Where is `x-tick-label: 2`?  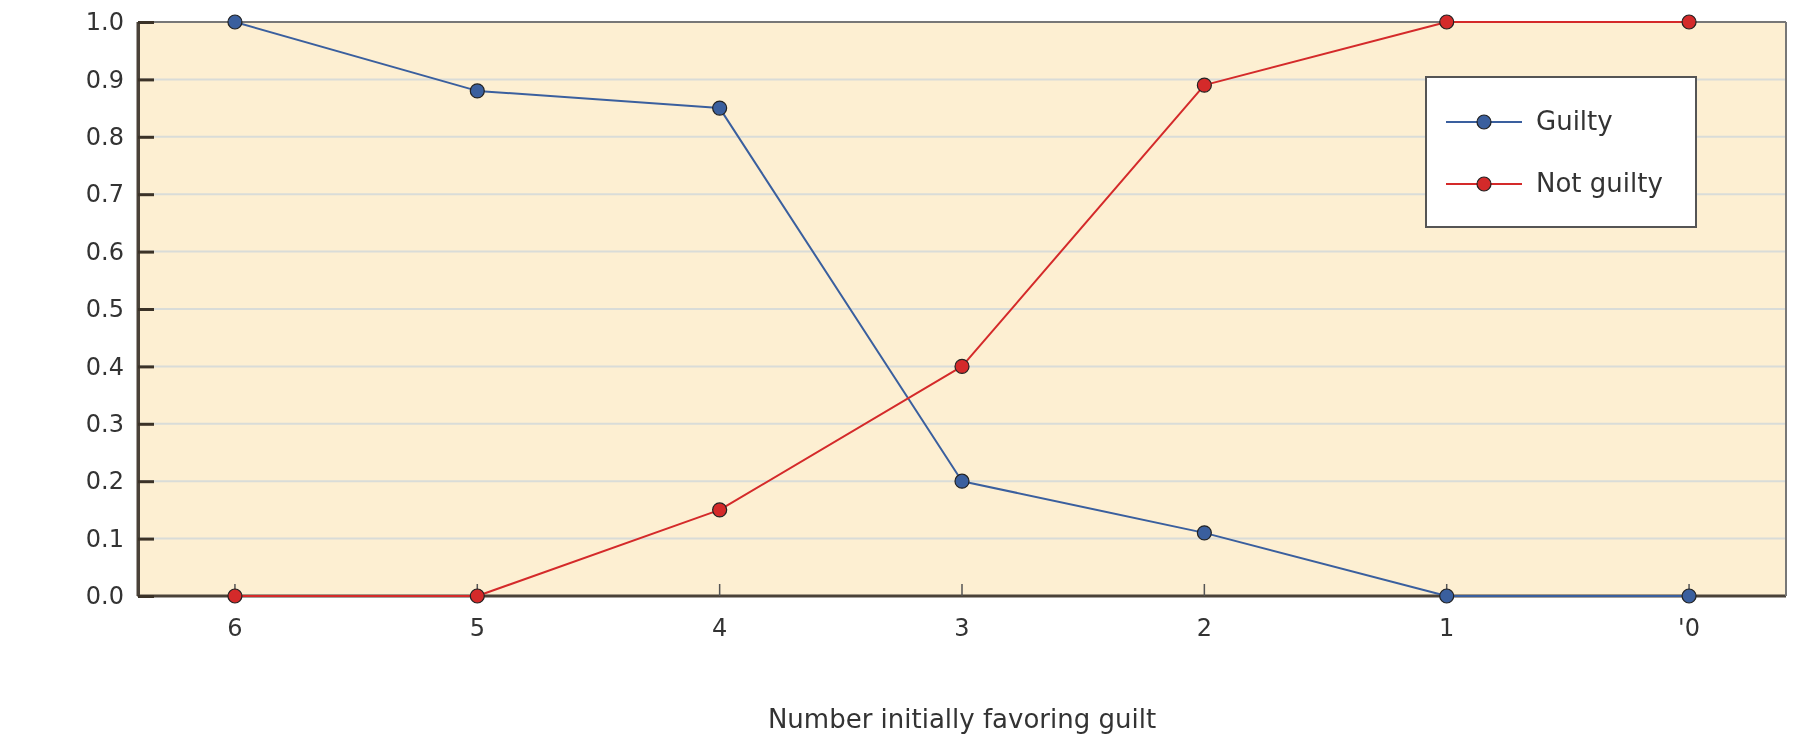
x-tick-label: 2 is located at coordinates (1204, 628).